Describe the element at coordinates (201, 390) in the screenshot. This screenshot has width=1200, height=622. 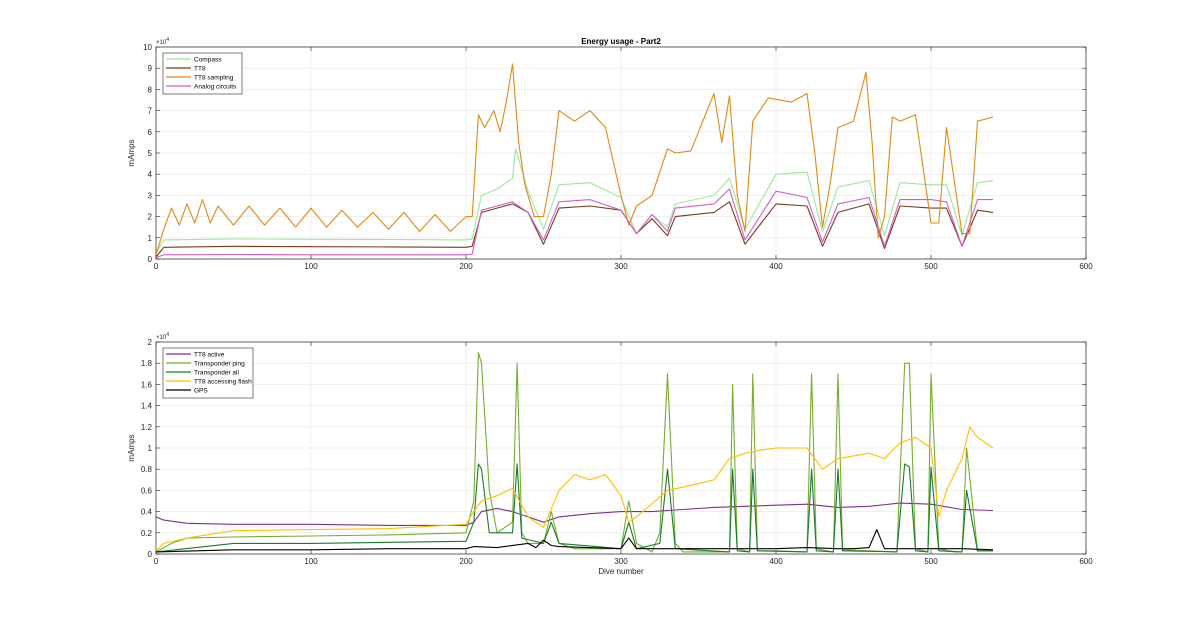
I see `legend-label-gps: GPS` at that location.